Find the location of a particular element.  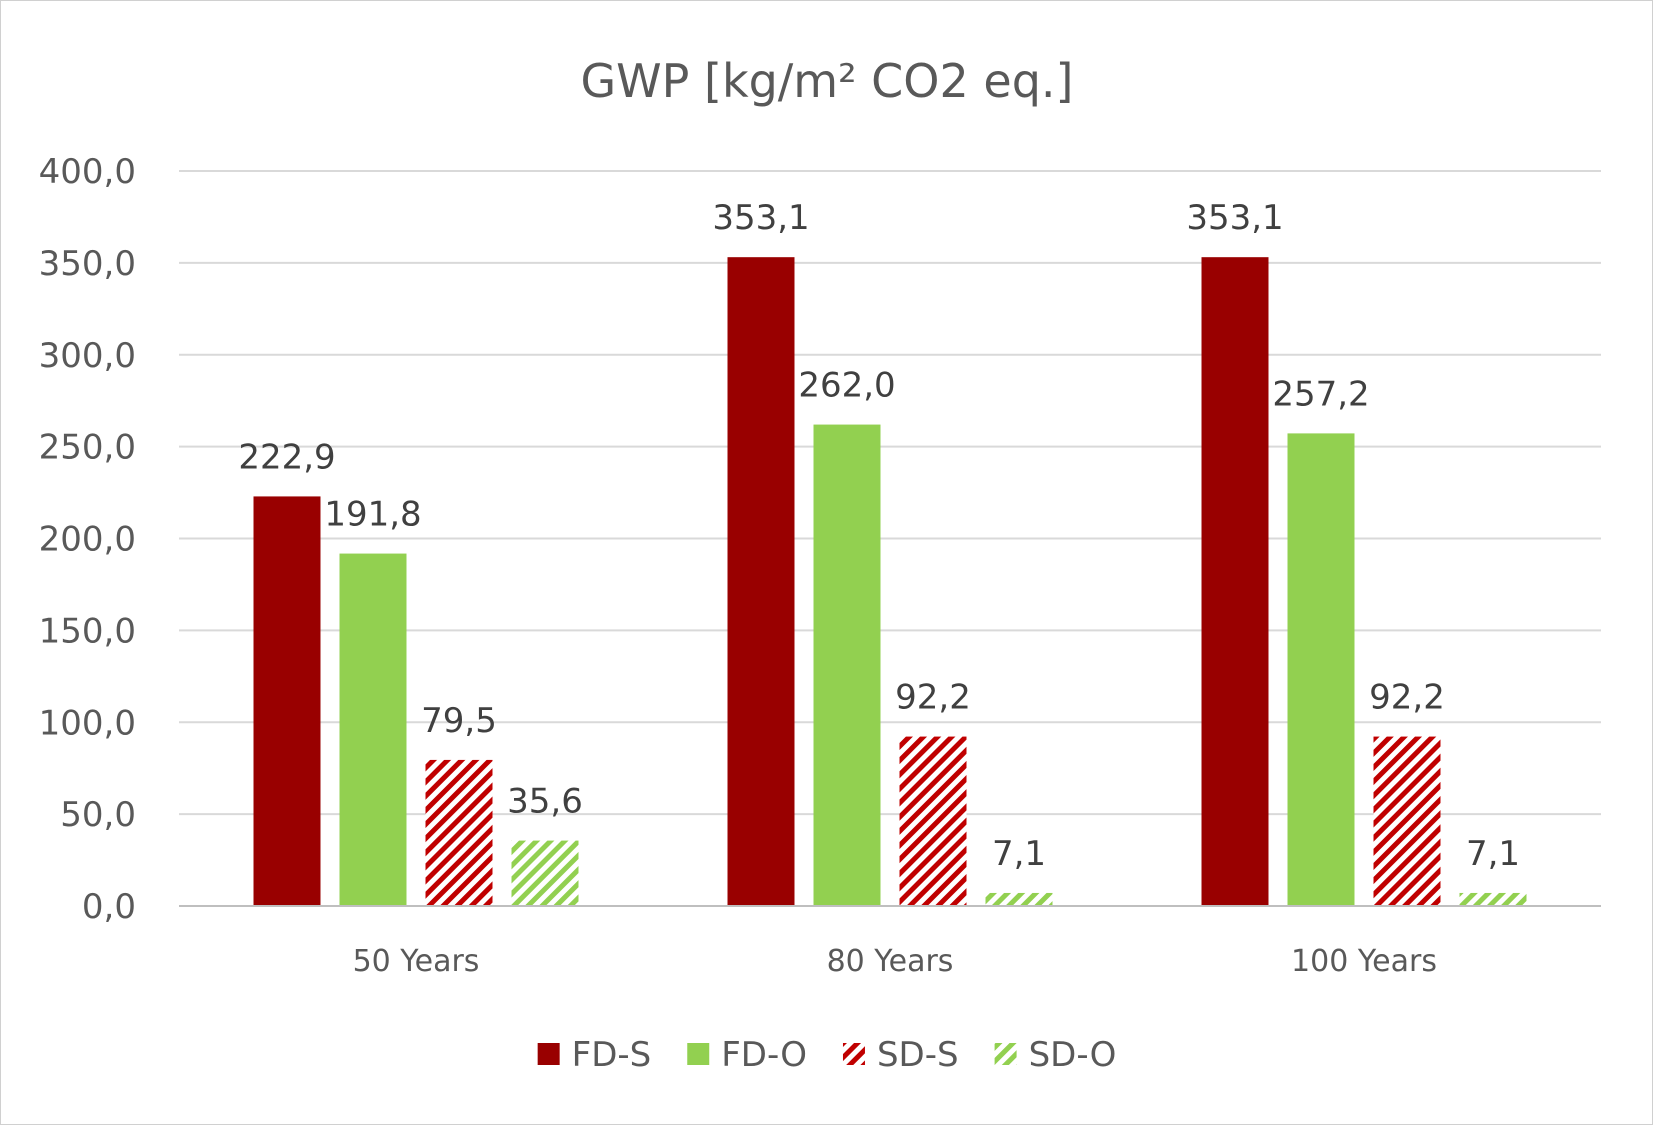

legend-label-fd-o: FD-O is located at coordinates (764, 1055).